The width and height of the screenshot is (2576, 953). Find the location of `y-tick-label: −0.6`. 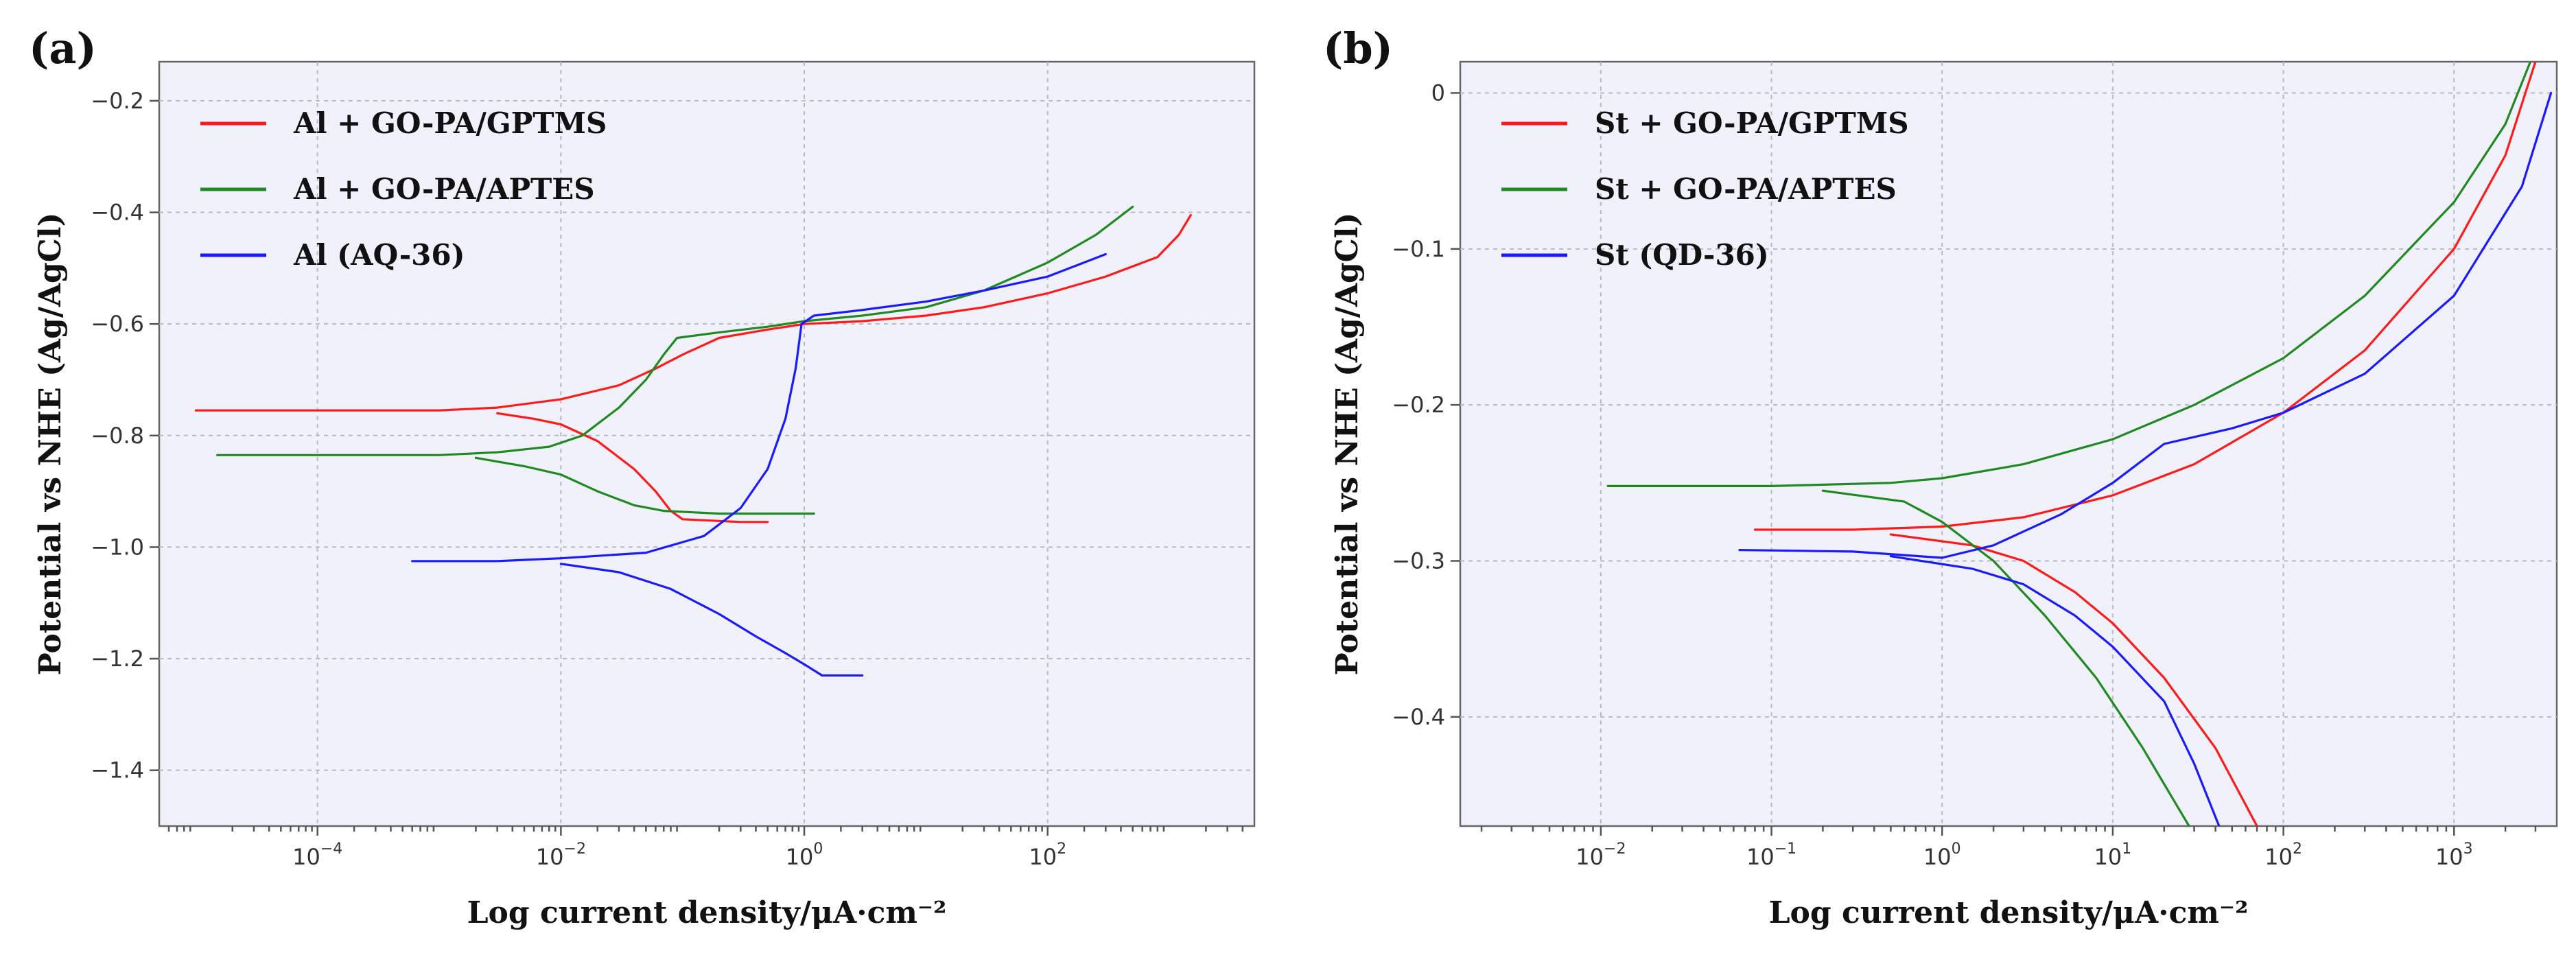

y-tick-label: −0.6 is located at coordinates (117, 324).